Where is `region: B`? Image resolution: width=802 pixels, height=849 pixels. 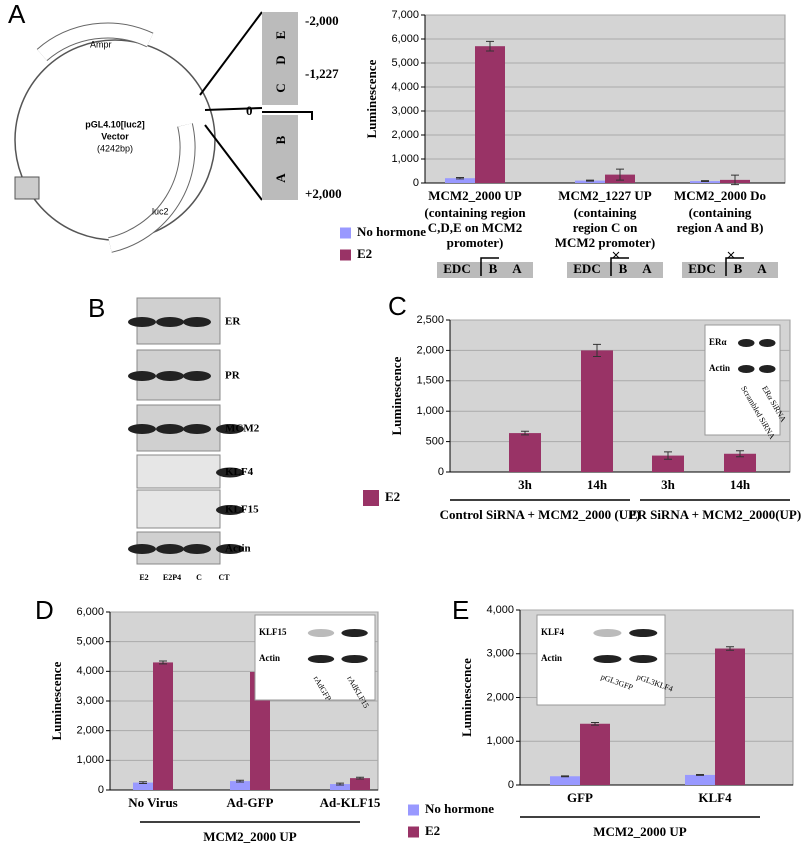
region: B is located at coordinates (280, 139).